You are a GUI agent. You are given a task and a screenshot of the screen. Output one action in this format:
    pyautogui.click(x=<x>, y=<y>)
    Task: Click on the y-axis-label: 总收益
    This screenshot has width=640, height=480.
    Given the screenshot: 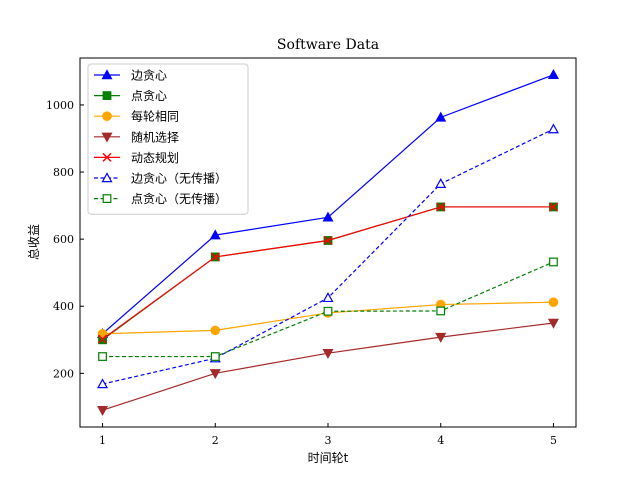 What is the action you would take?
    pyautogui.click(x=34, y=242)
    